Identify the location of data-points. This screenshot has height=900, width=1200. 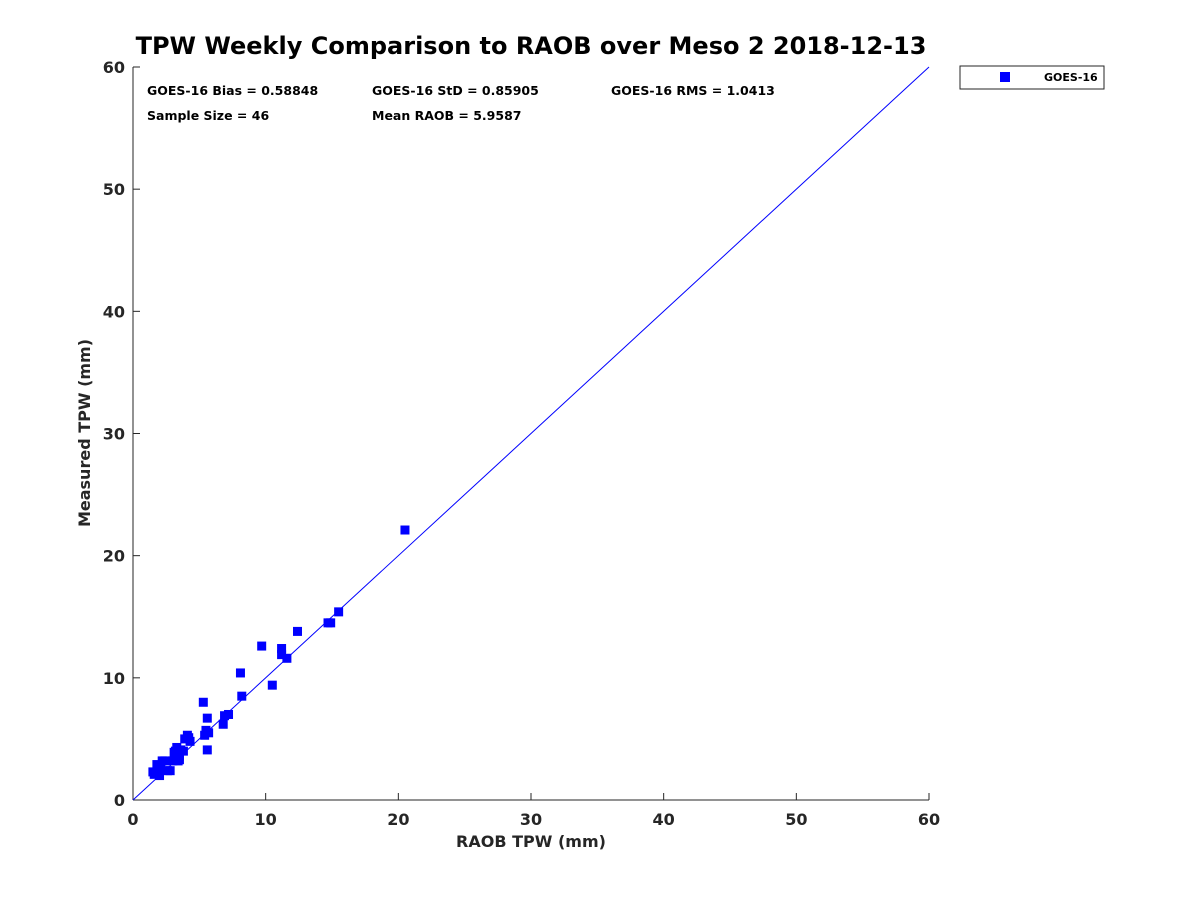
(279, 653).